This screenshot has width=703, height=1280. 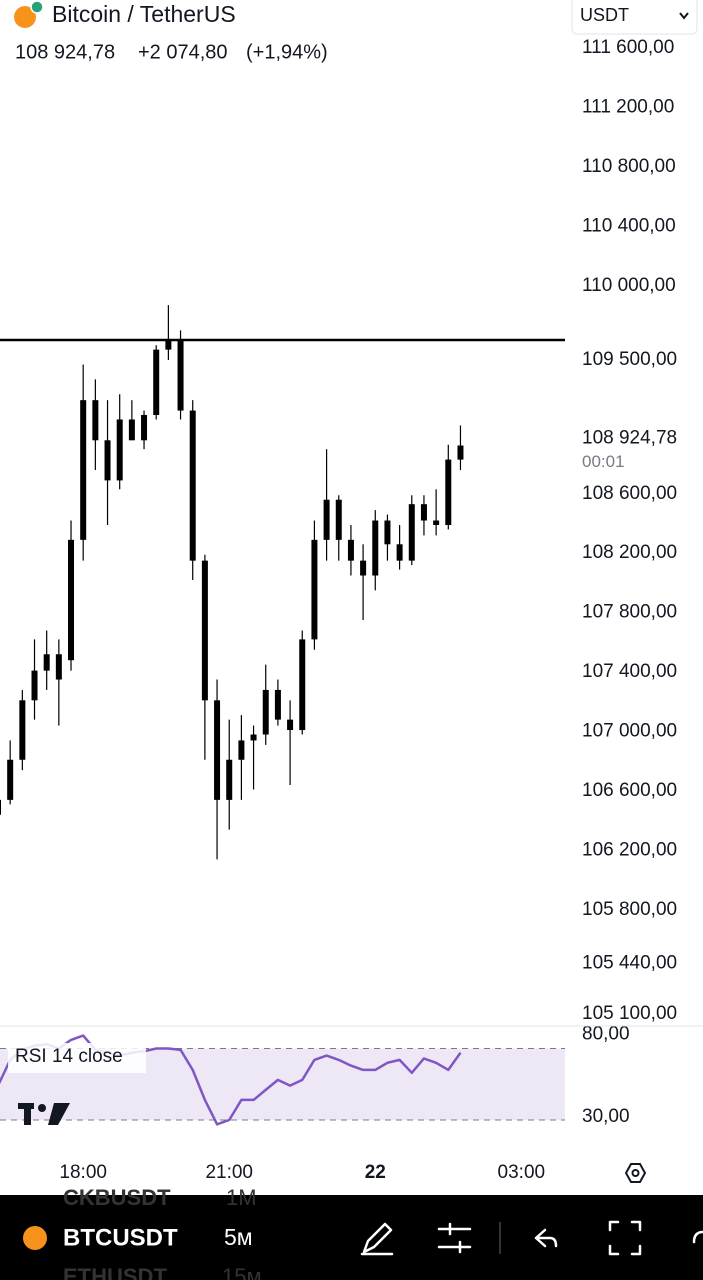 What do you see at coordinates (606, 1033) in the screenshot?
I see `y-tick-label: 80,00` at bounding box center [606, 1033].